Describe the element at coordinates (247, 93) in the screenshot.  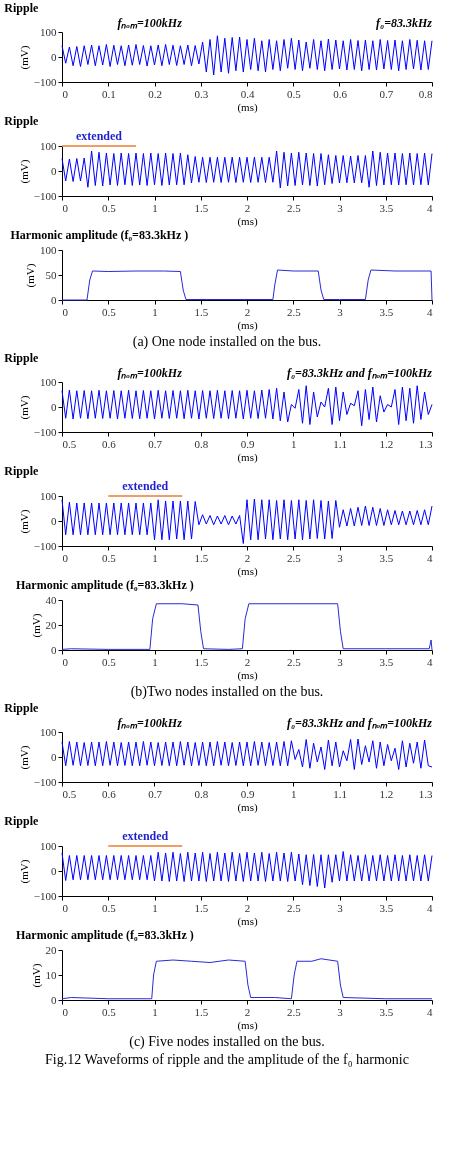
I see `x-tick-label: 0.4` at that location.